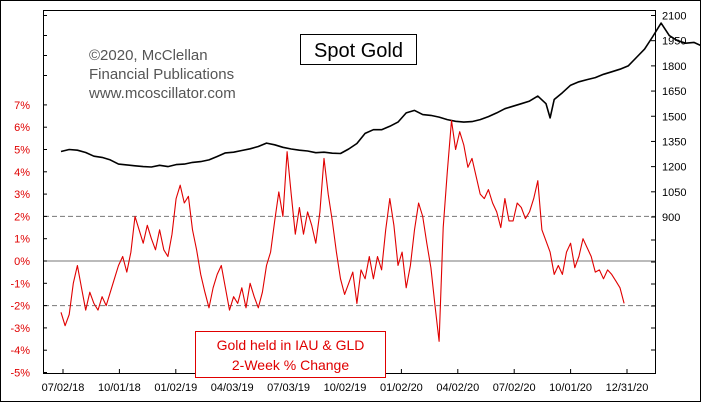 The width and height of the screenshot is (701, 407). I want to click on left-tick-label: -5%, so click(20, 374).